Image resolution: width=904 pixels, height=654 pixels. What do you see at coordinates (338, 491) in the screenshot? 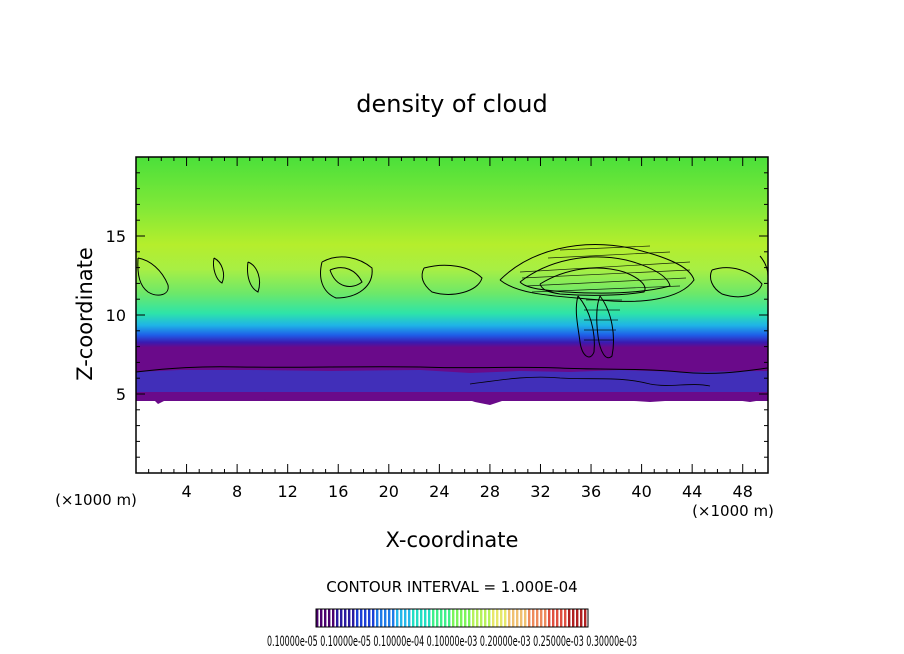
I see `x-tick-label: 16` at bounding box center [338, 491].